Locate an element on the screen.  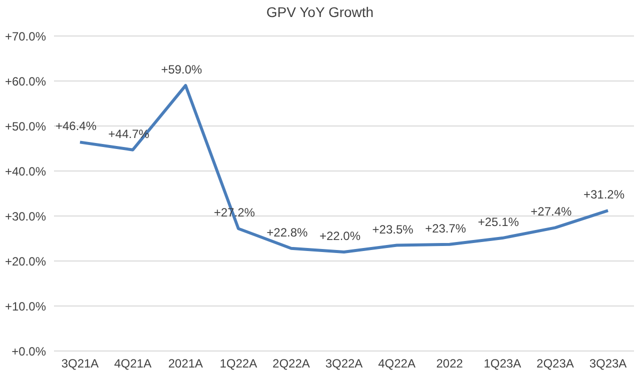
data-label: +31.2% is located at coordinates (604, 195).